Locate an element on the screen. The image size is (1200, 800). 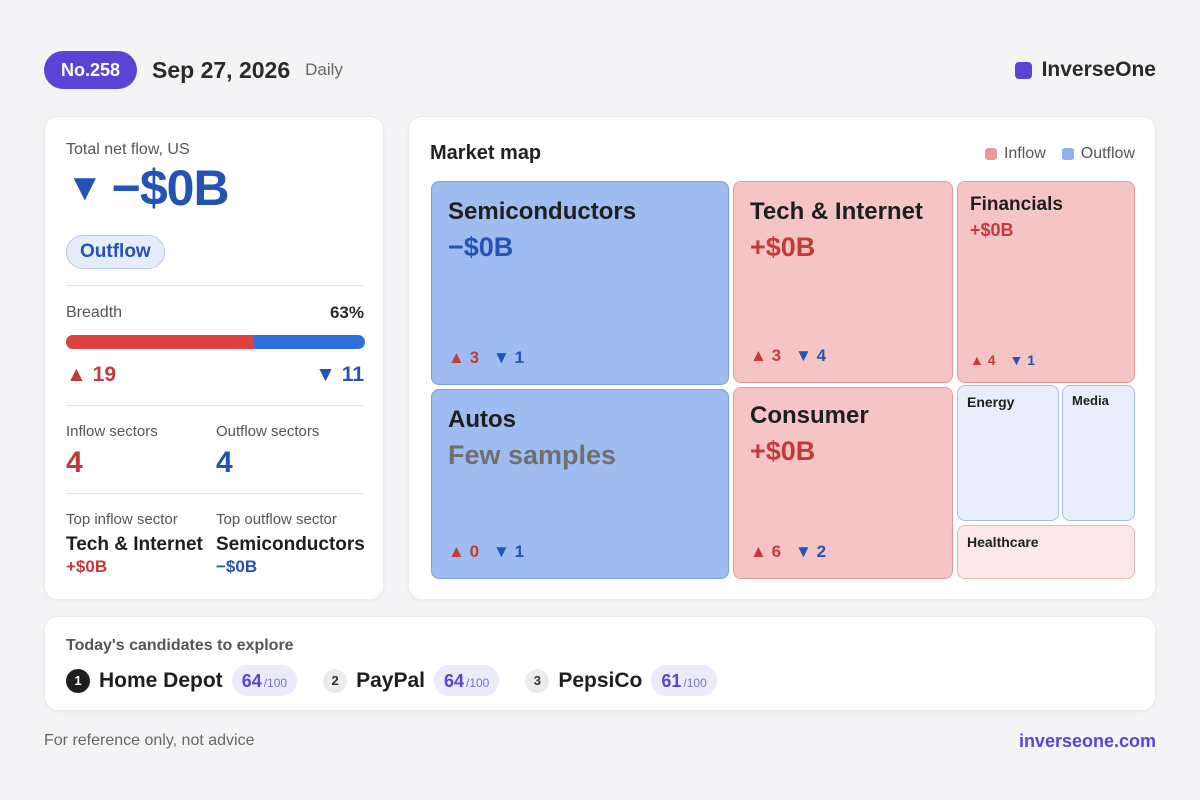
candidate-item: 3 PepsiCo 61 /100 is located at coordinates (621, 680).